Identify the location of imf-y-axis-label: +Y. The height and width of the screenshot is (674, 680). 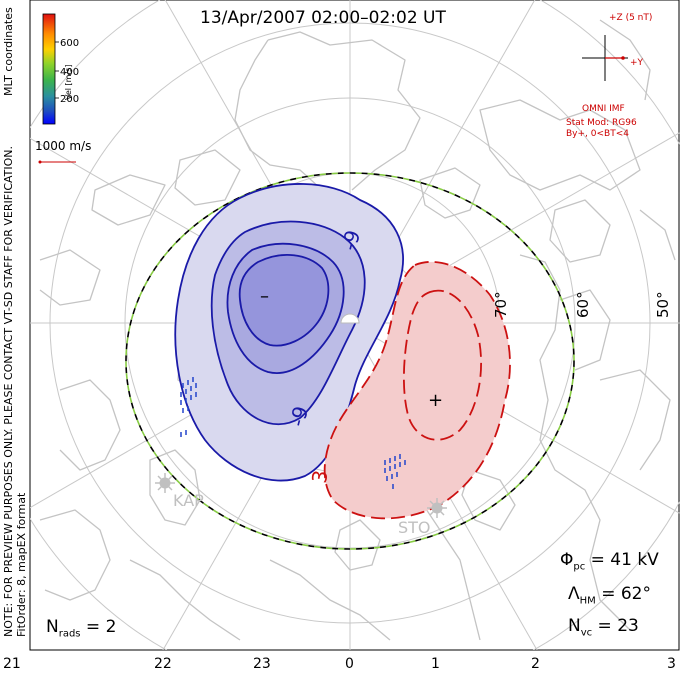
(637, 63).